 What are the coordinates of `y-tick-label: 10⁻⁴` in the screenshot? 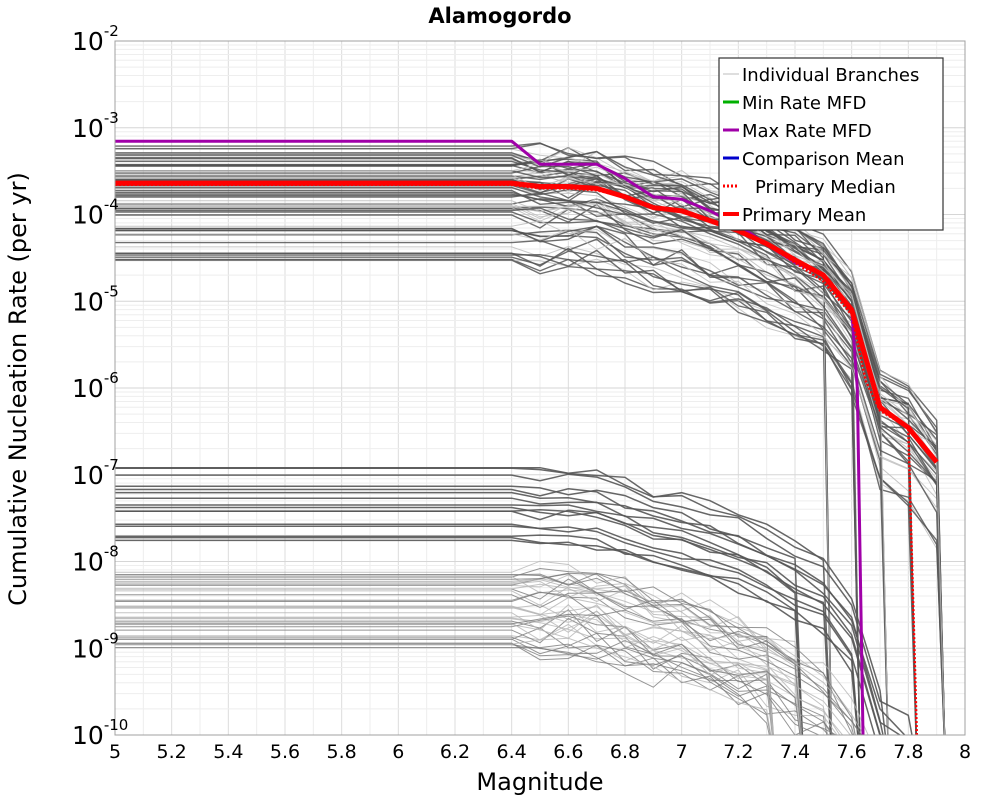 It's located at (95, 213).